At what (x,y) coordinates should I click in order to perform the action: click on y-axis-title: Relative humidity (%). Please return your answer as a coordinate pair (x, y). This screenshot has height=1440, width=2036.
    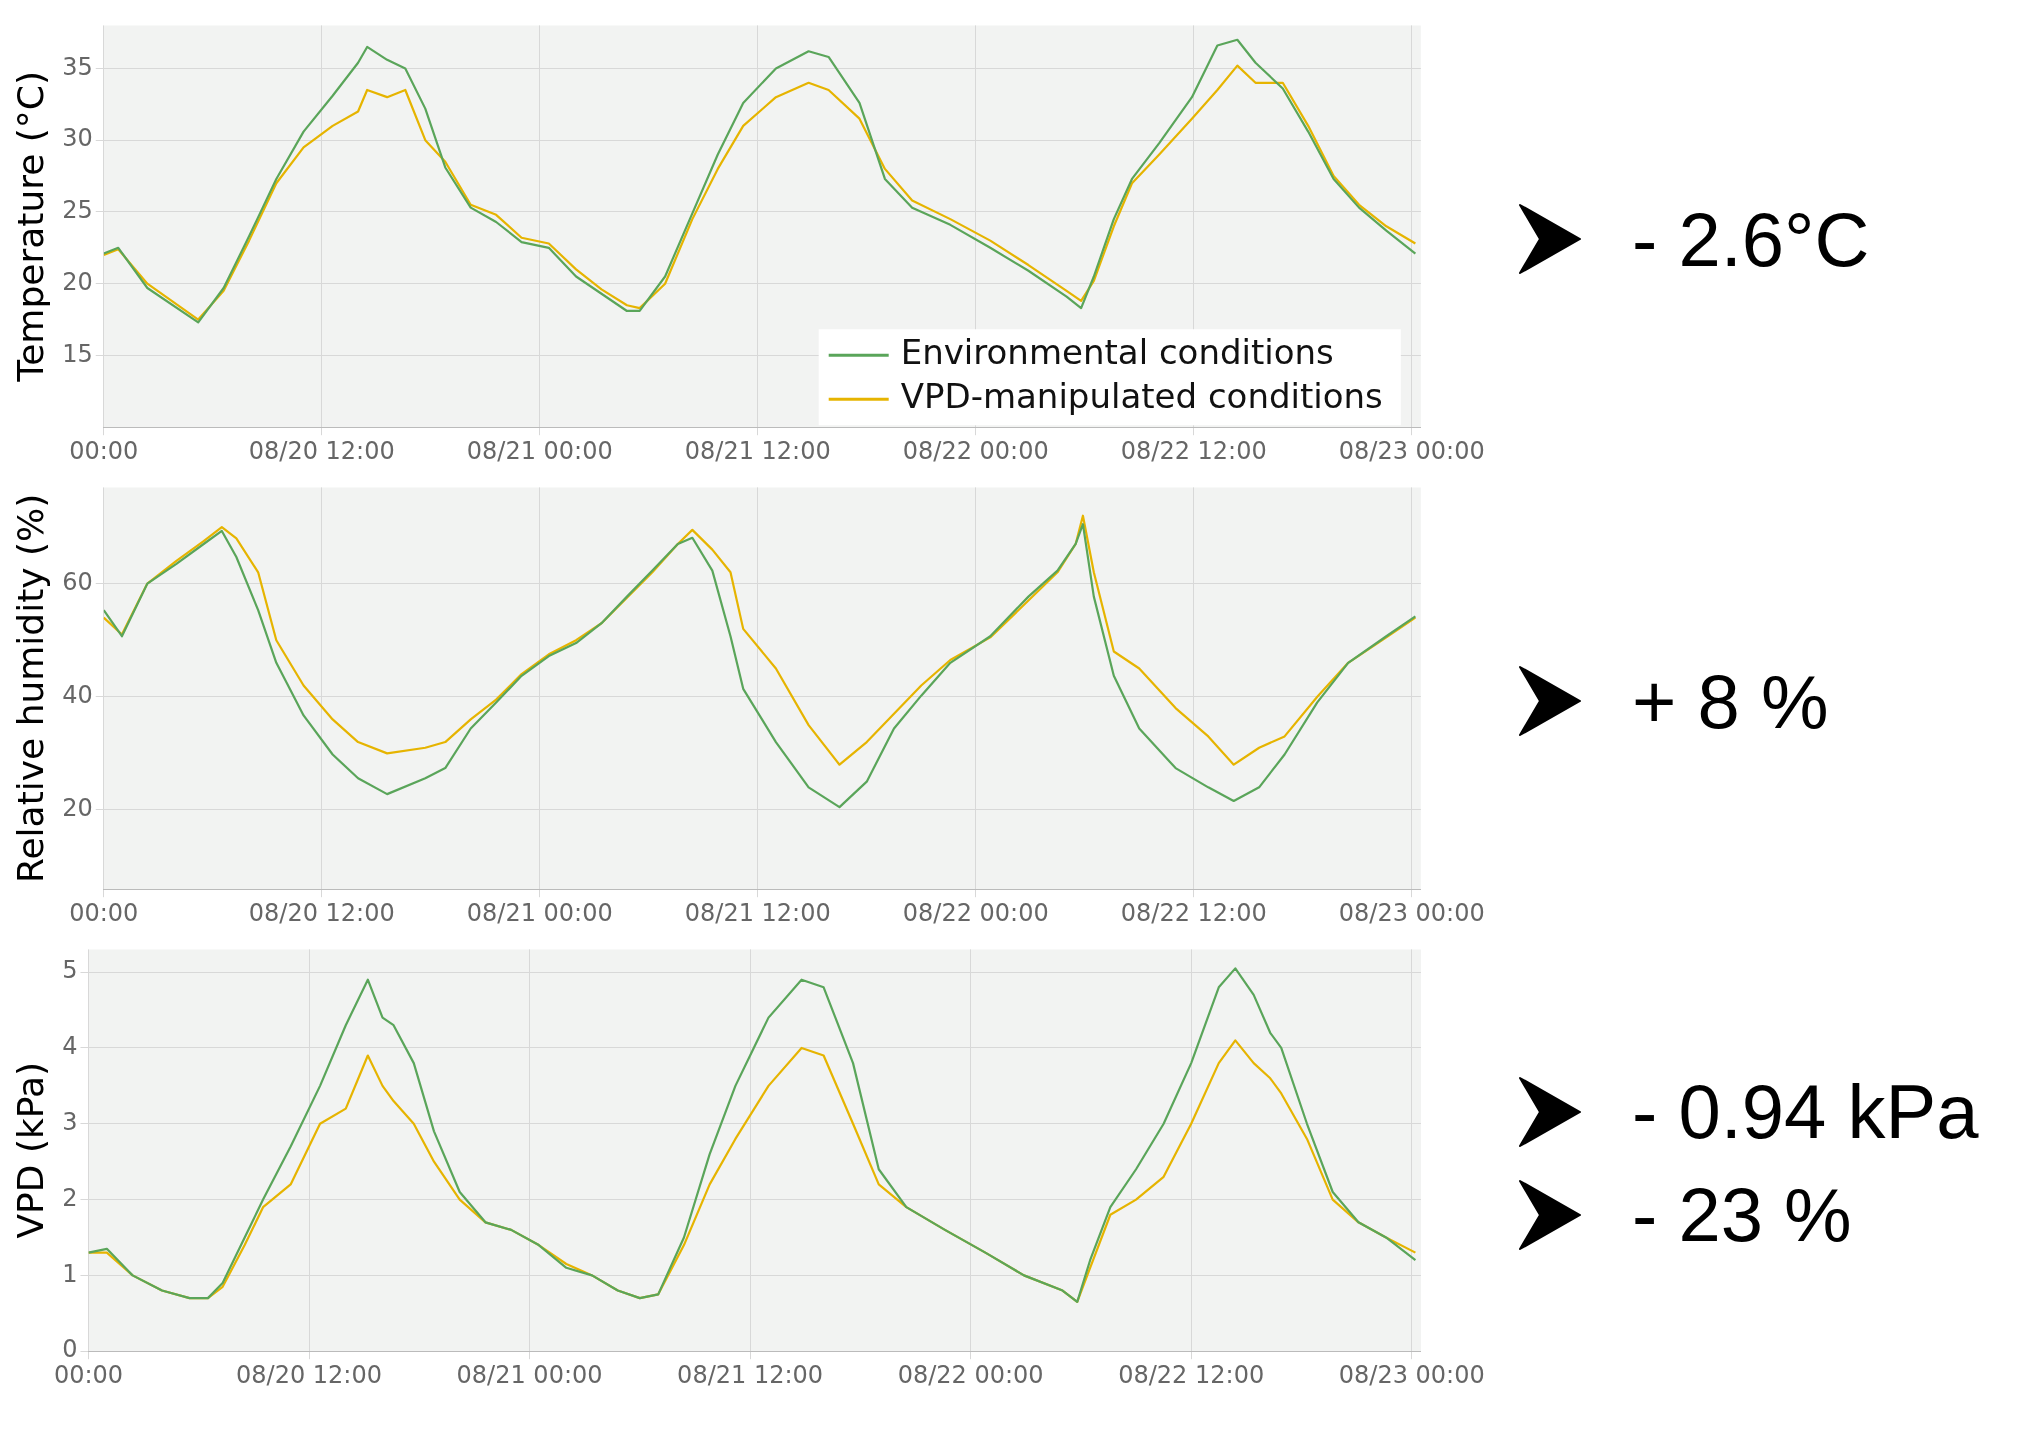
    Looking at the image, I should click on (30, 688).